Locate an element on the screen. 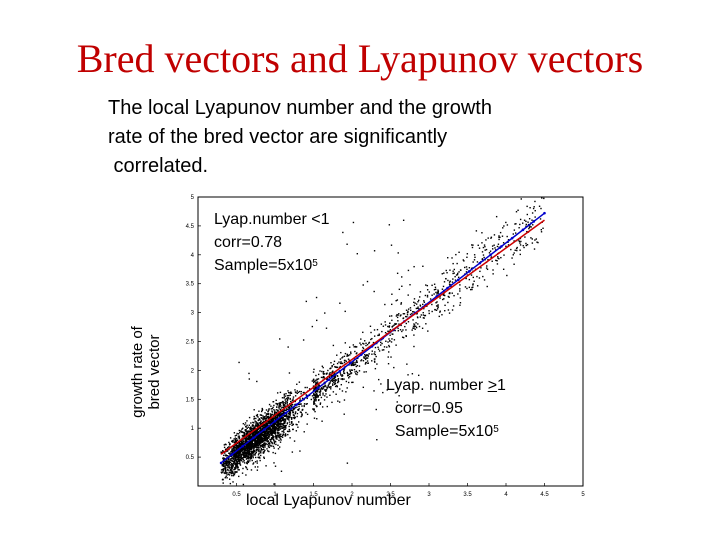 This screenshot has height=540, width=720. y-tick-label: 1 is located at coordinates (193, 429).